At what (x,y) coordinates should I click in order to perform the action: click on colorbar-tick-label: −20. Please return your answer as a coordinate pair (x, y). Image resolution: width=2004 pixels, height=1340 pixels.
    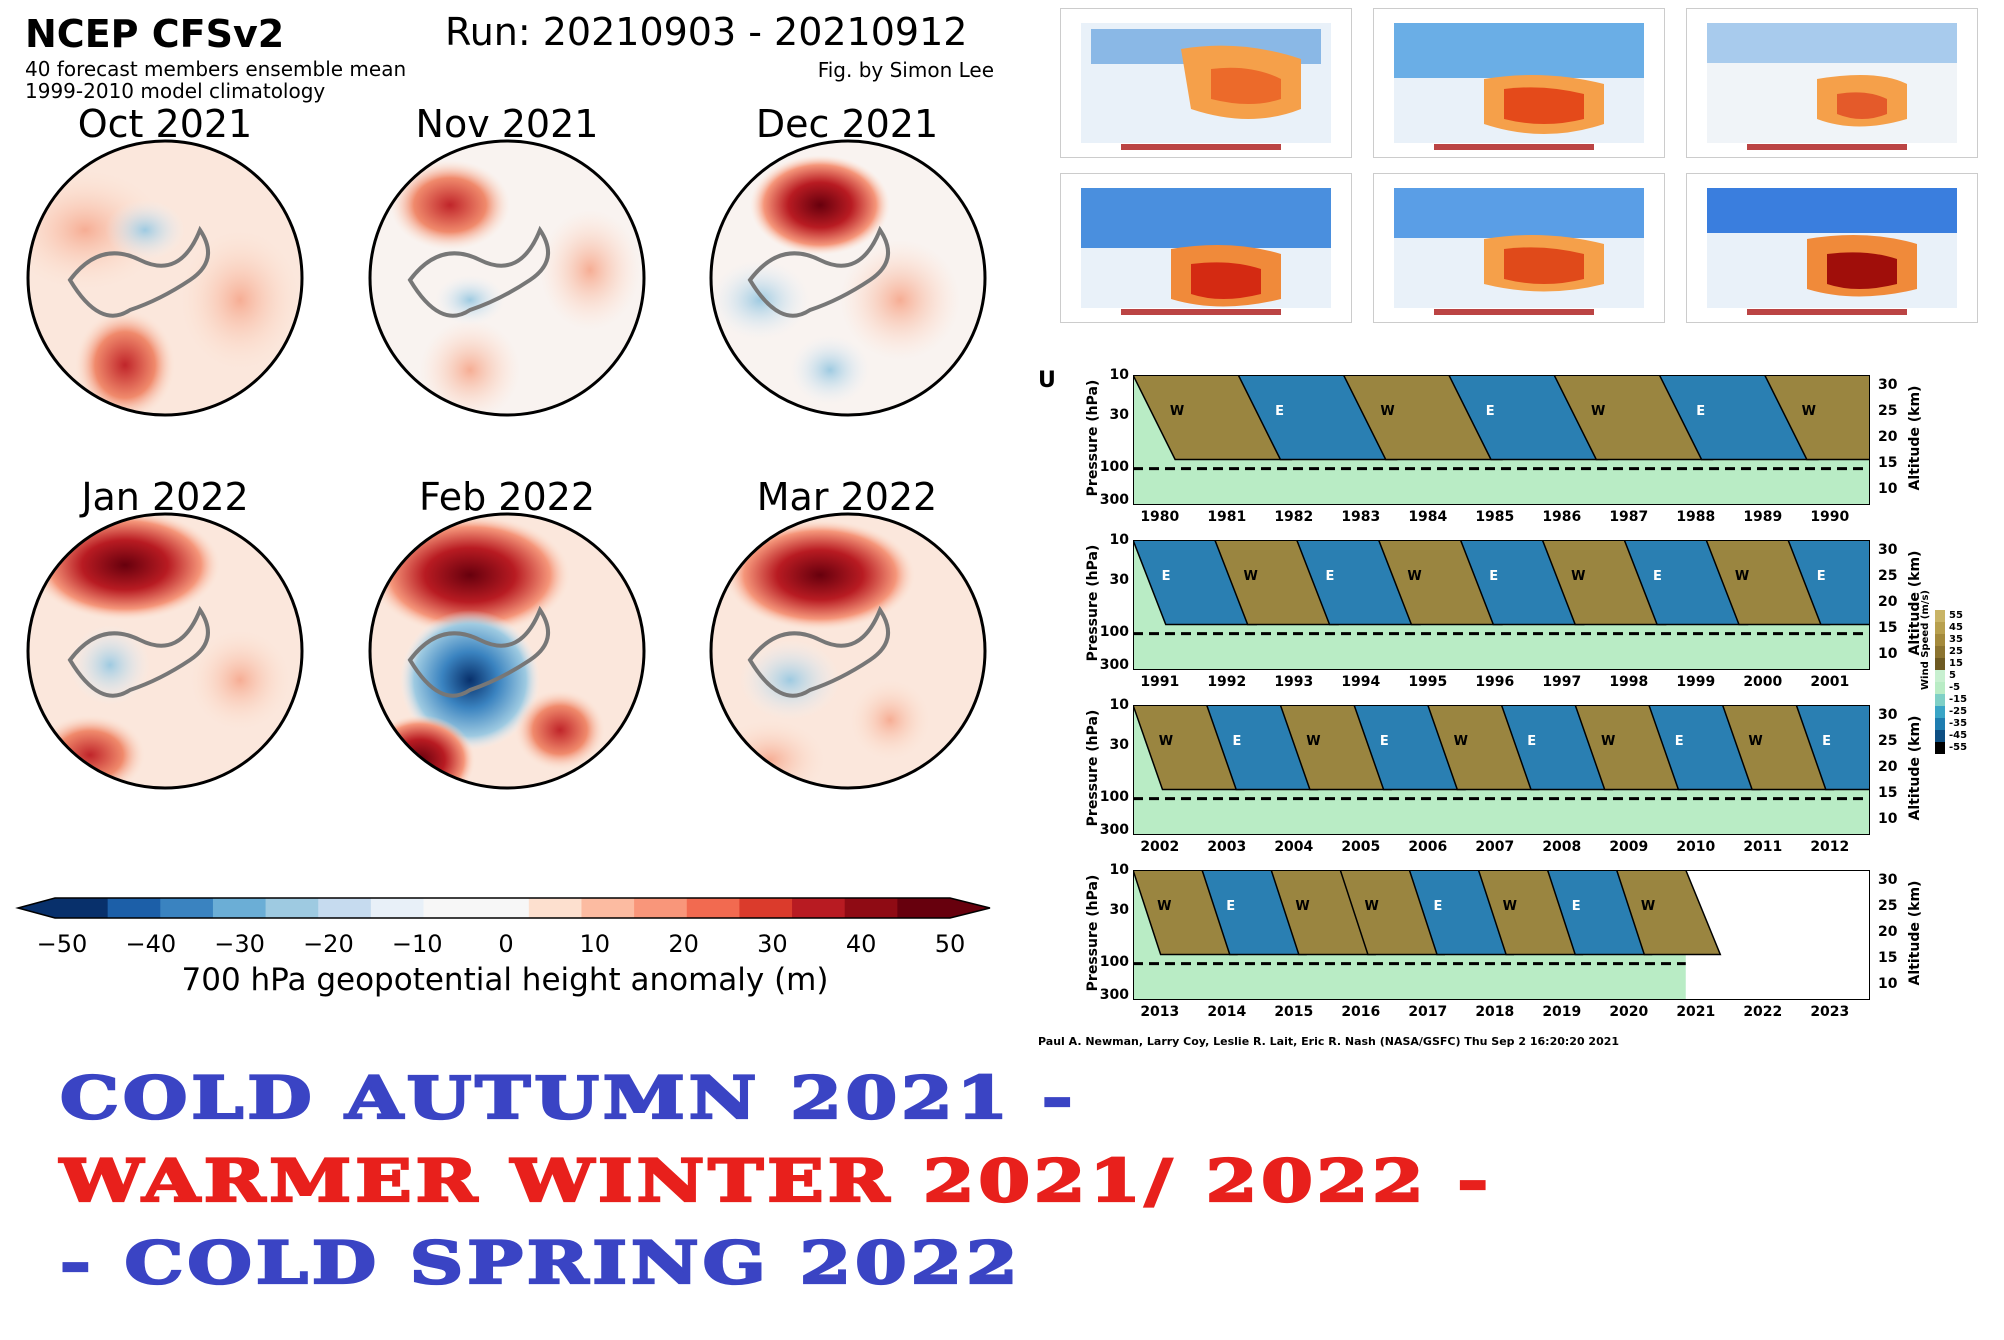
    Looking at the image, I should click on (328, 944).